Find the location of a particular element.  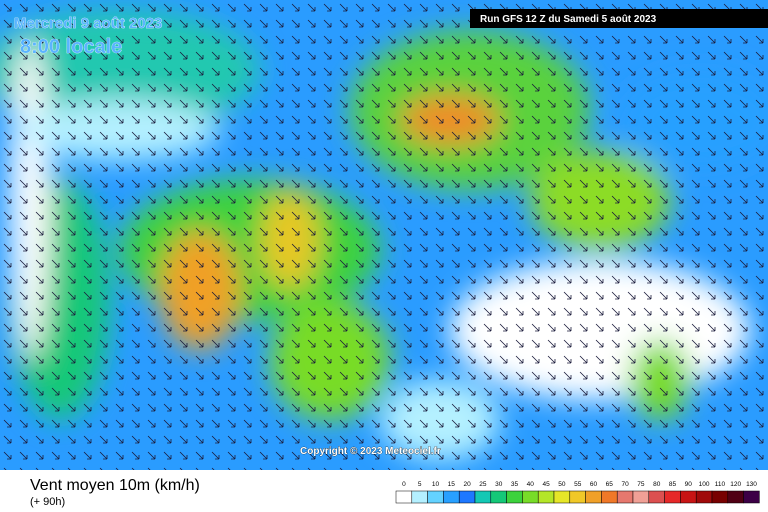

footer-lead: (+ 90h) is located at coordinates (47, 502).